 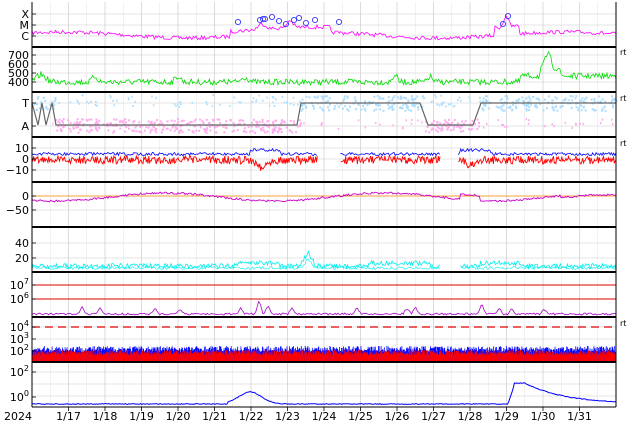 I want to click on y-tick-label: X, so click(x=25, y=14).